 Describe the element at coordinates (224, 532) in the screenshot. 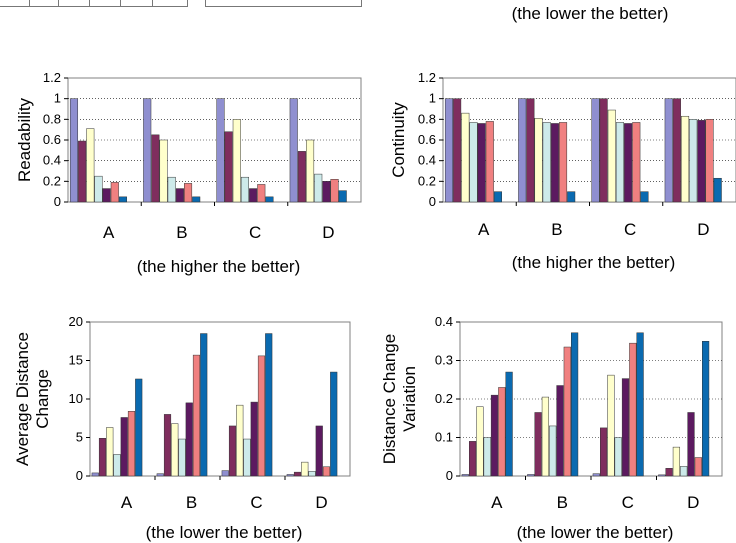

I see `panel-caption: (the lower the better)` at that location.